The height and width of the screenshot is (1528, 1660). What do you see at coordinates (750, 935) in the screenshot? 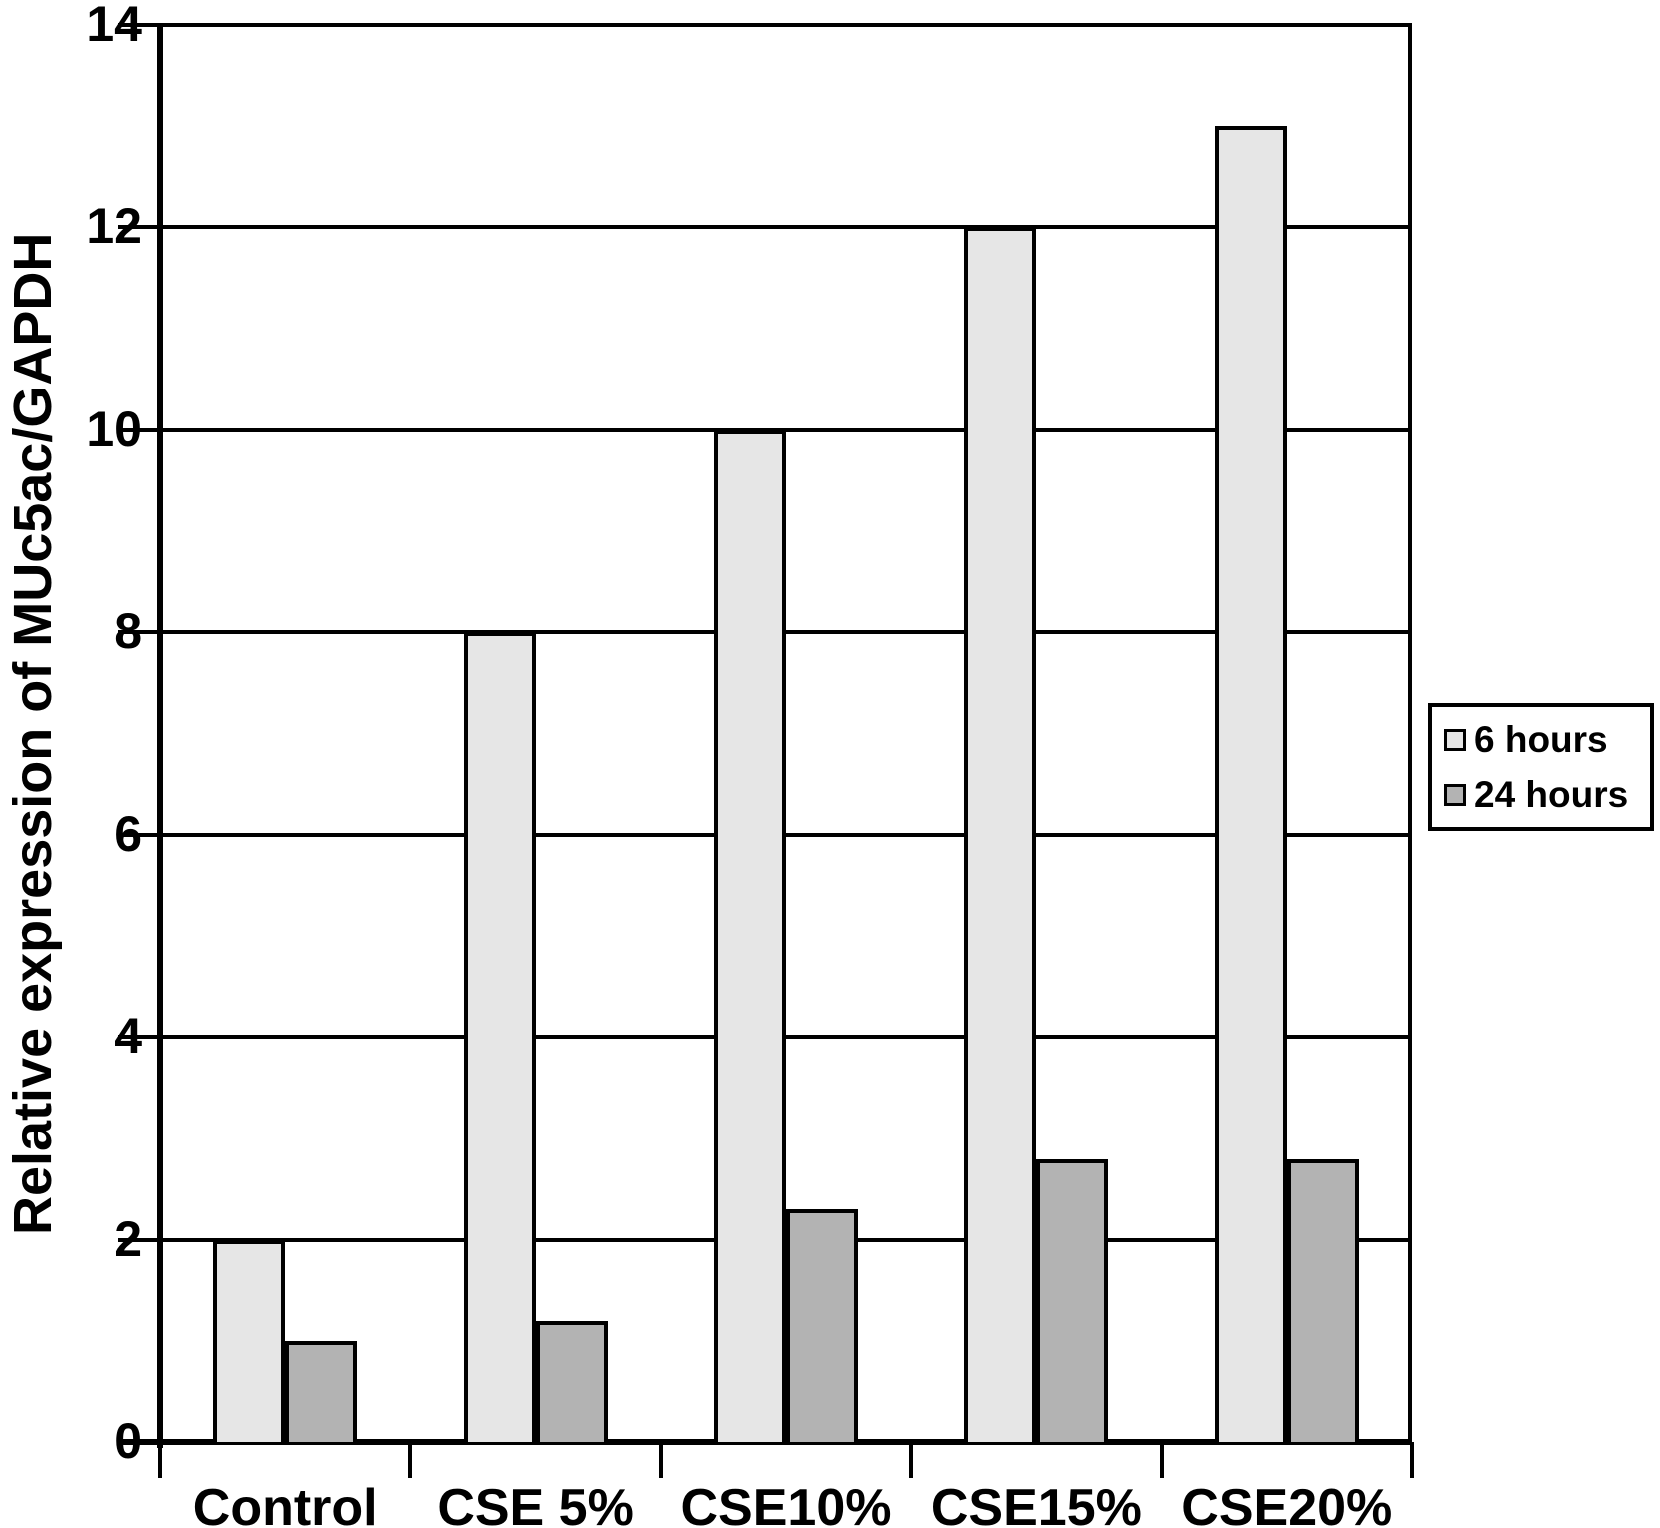
I see `bar-6-hours-CSE10%` at bounding box center [750, 935].